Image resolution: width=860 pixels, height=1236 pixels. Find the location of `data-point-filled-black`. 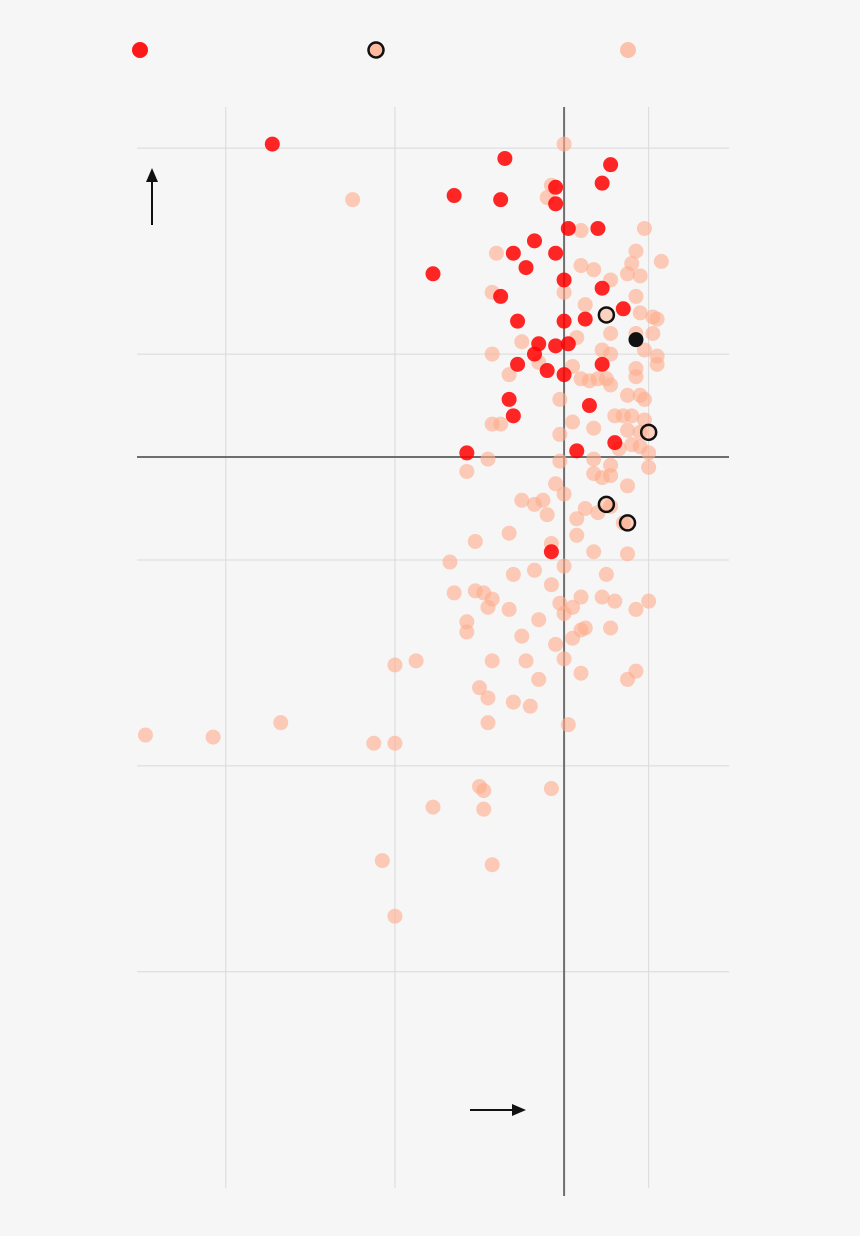

data-point-filled-black is located at coordinates (636, 340).